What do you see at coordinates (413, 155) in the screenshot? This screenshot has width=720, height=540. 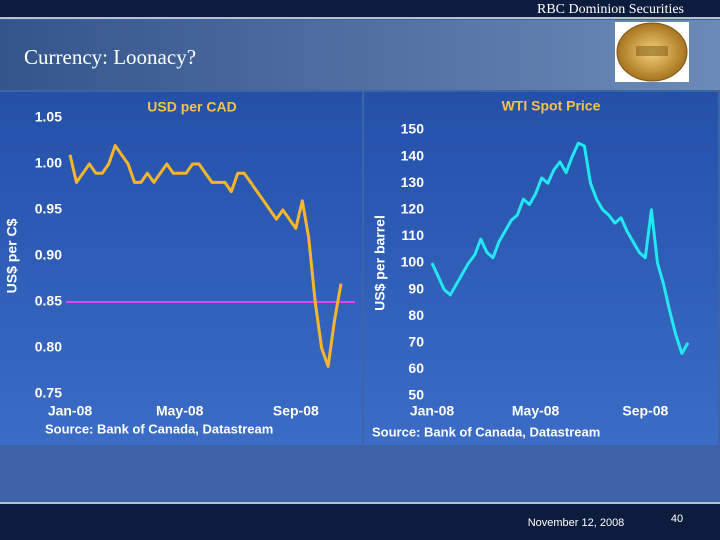 I see `y-tick-label: 140` at bounding box center [413, 155].